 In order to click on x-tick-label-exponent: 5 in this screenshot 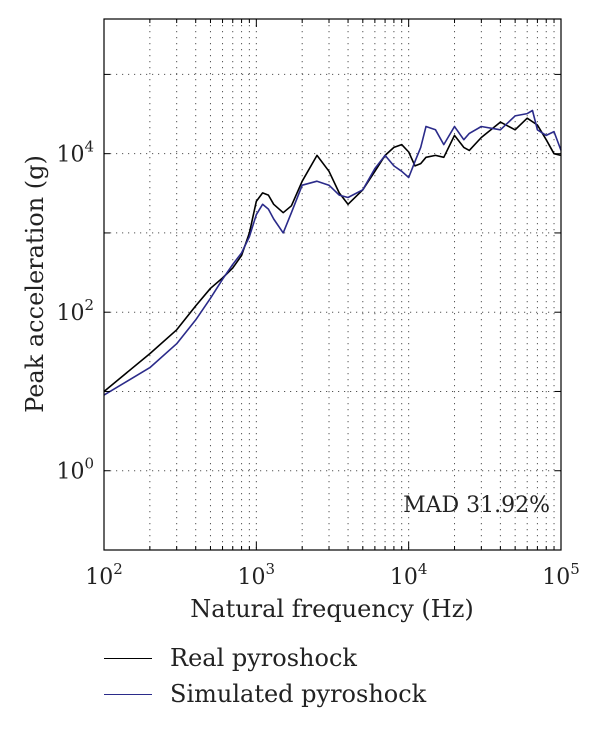, I will do `click(575, 569)`.